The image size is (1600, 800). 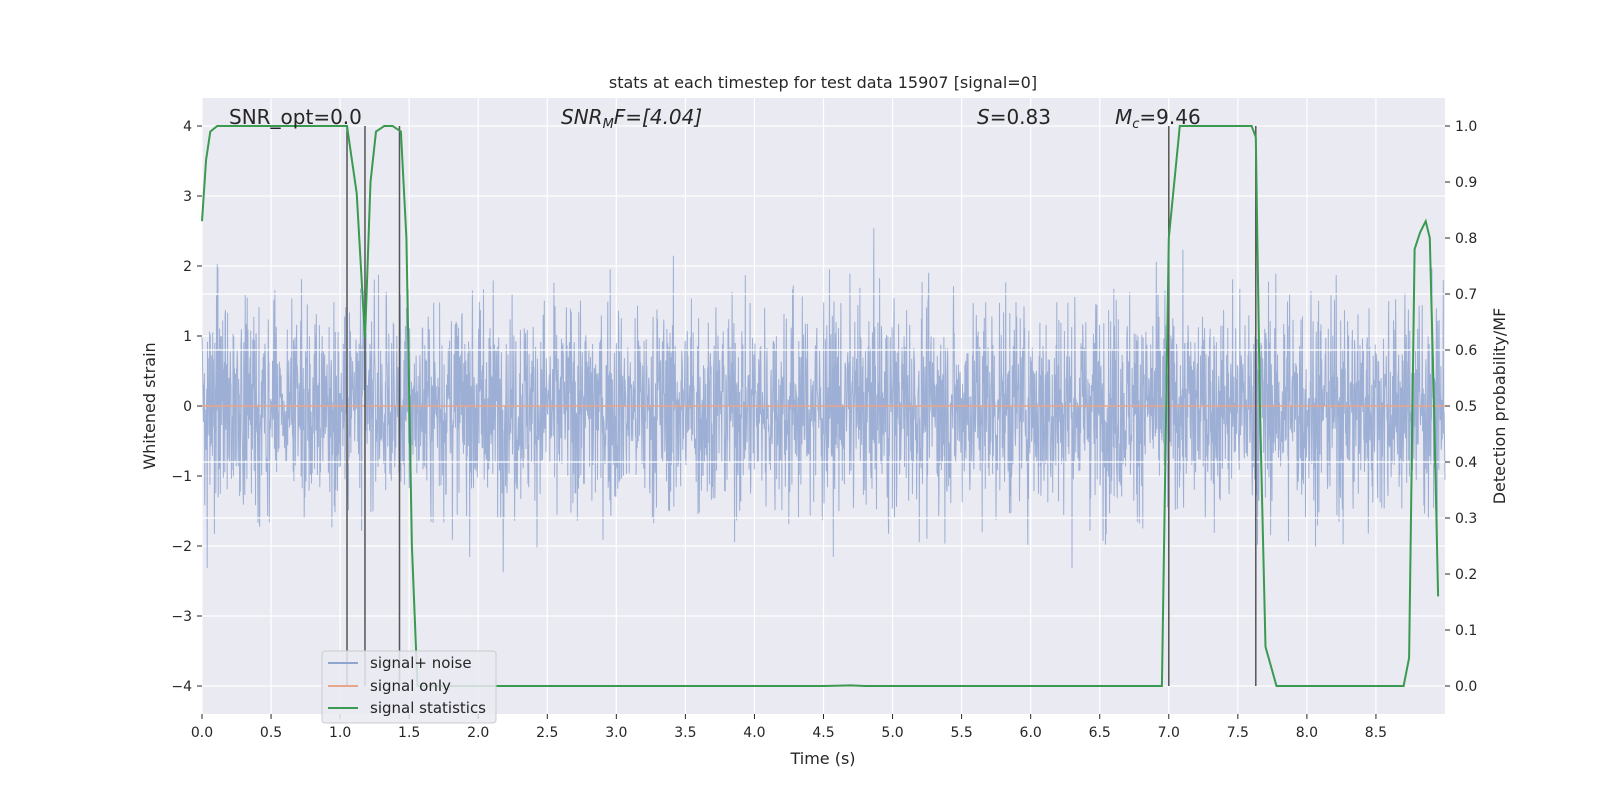 I want to click on x-tick-label: 5.0, so click(x=892, y=733).